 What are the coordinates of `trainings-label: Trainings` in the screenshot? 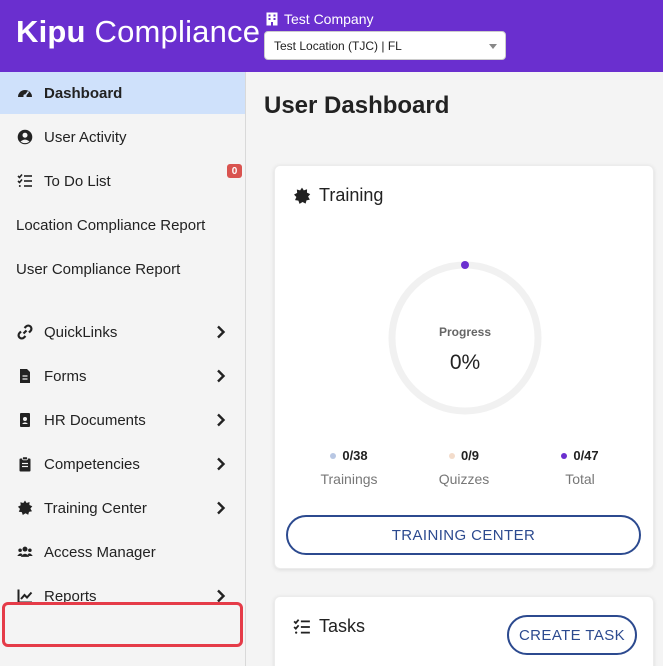 It's located at (349, 479).